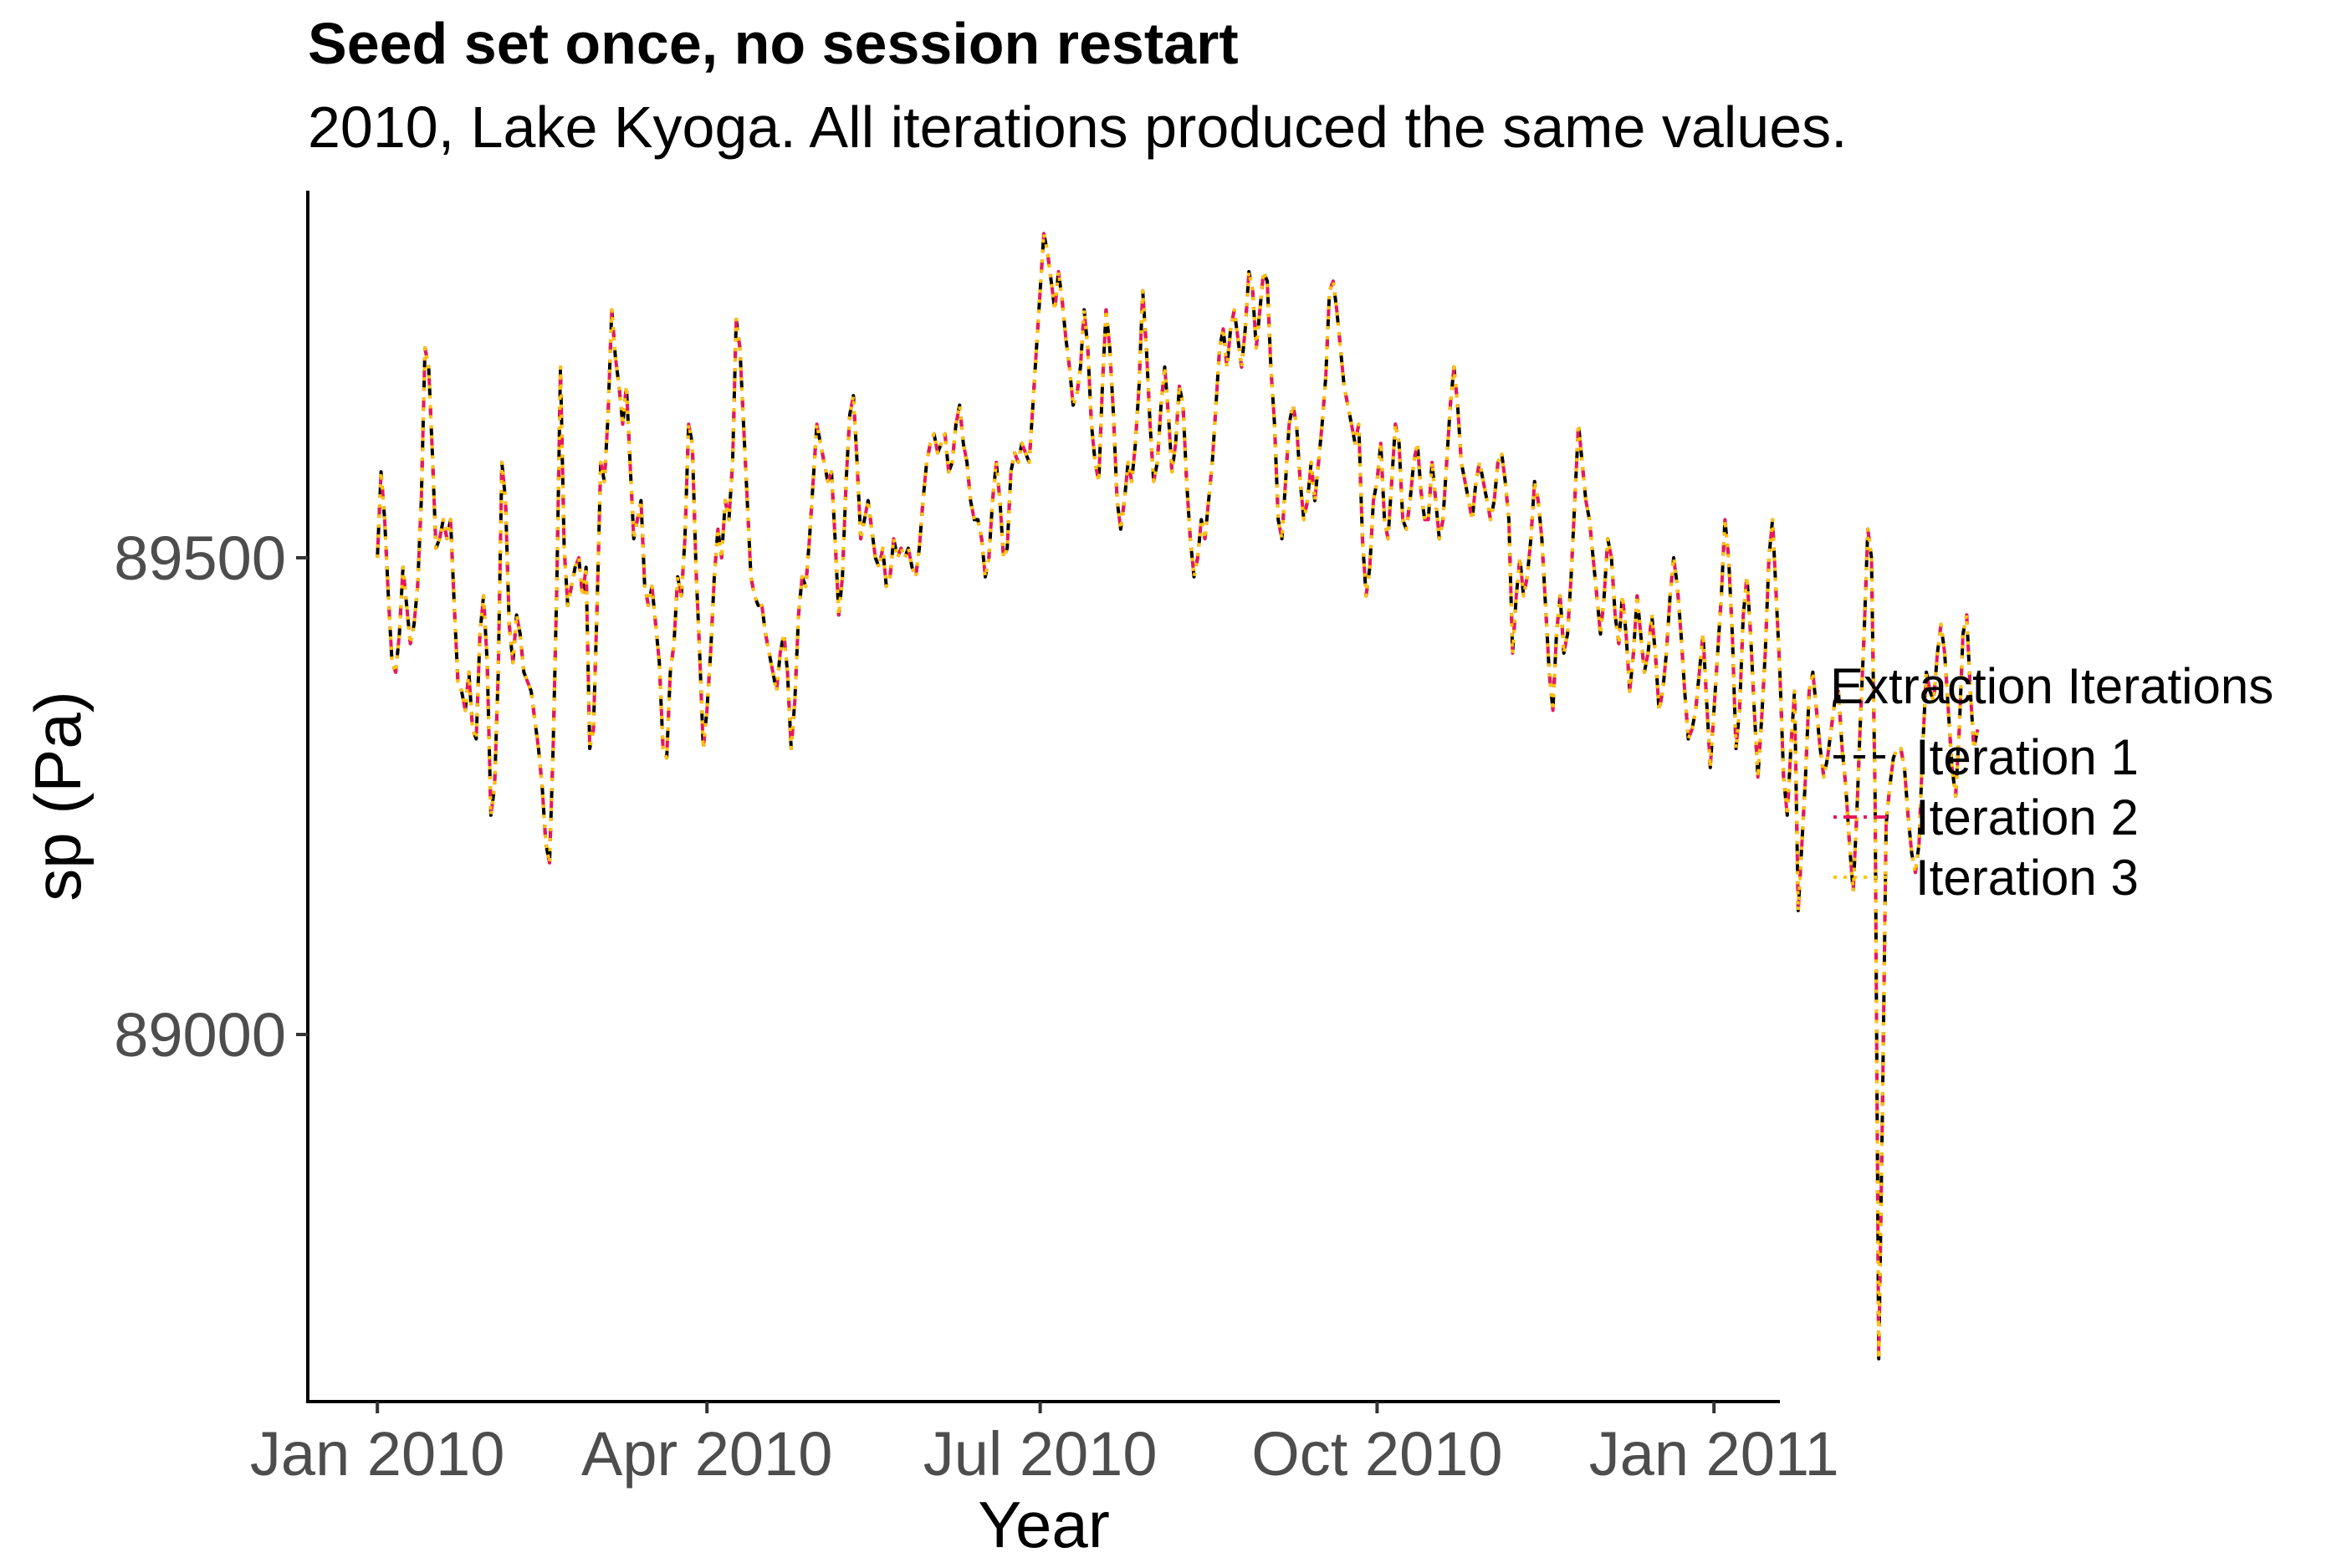  I want to click on legend-title: Extraction Iterations, so click(2052, 686).